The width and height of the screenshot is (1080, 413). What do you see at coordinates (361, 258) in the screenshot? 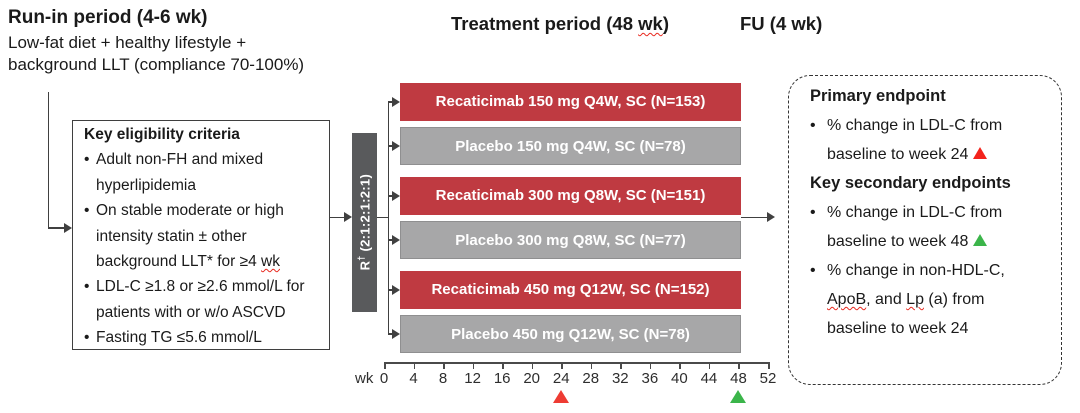
I see `r-dagger: †` at bounding box center [361, 258].